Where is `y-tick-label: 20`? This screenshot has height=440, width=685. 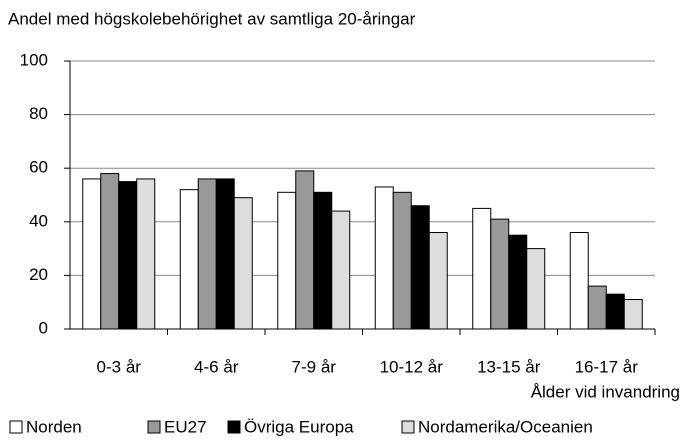
y-tick-label: 20 is located at coordinates (38, 274).